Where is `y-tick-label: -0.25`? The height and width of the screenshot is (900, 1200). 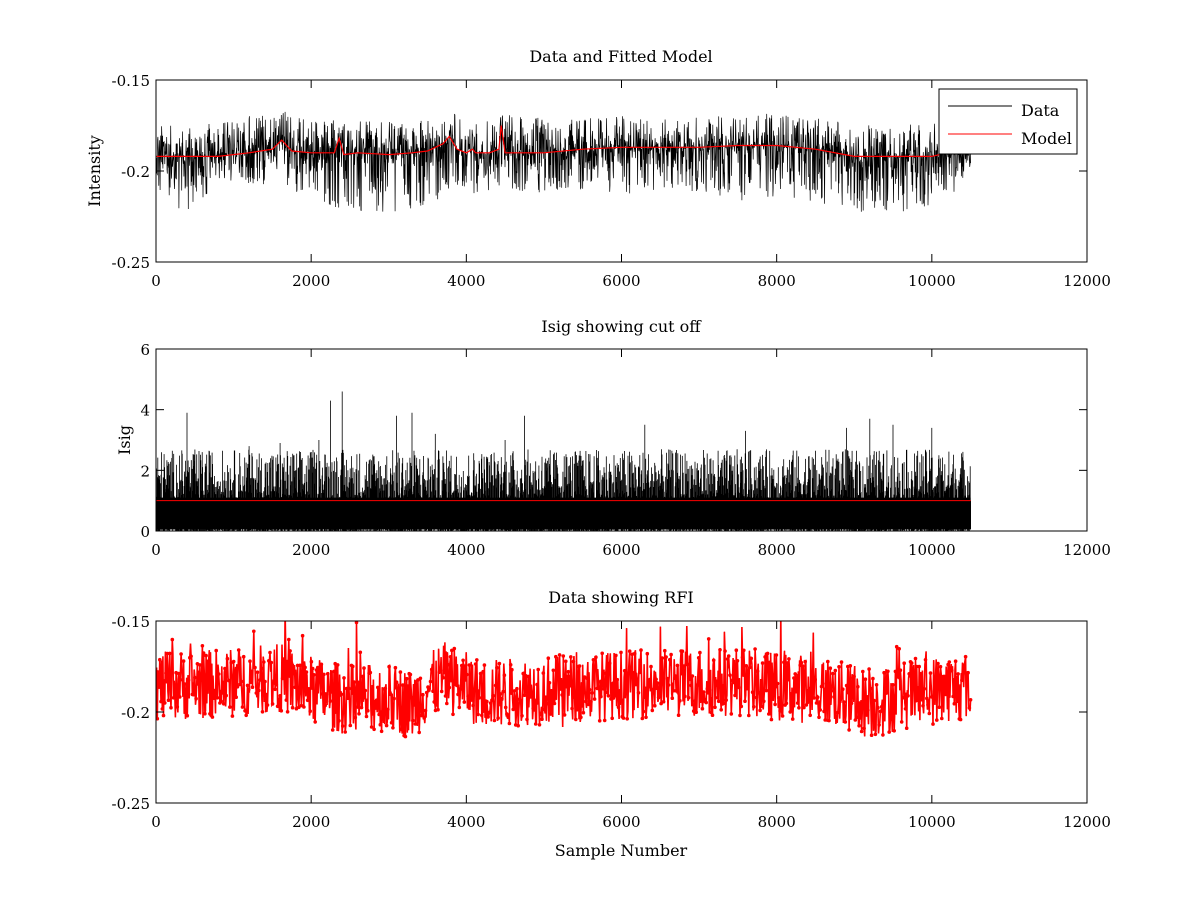
y-tick-label: -0.25 is located at coordinates (131, 263).